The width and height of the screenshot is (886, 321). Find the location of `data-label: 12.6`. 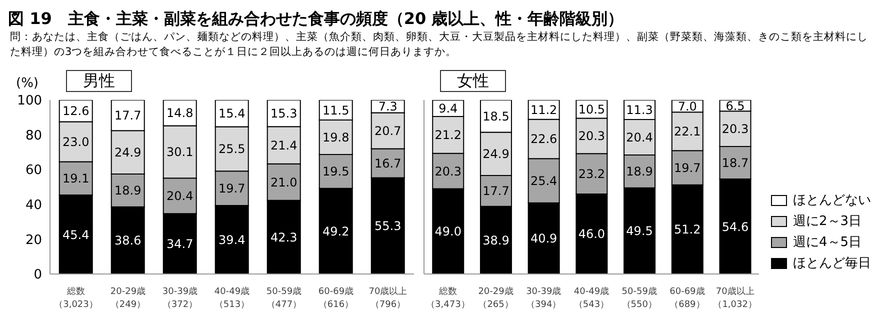

data-label: 12.6 is located at coordinates (76, 111).